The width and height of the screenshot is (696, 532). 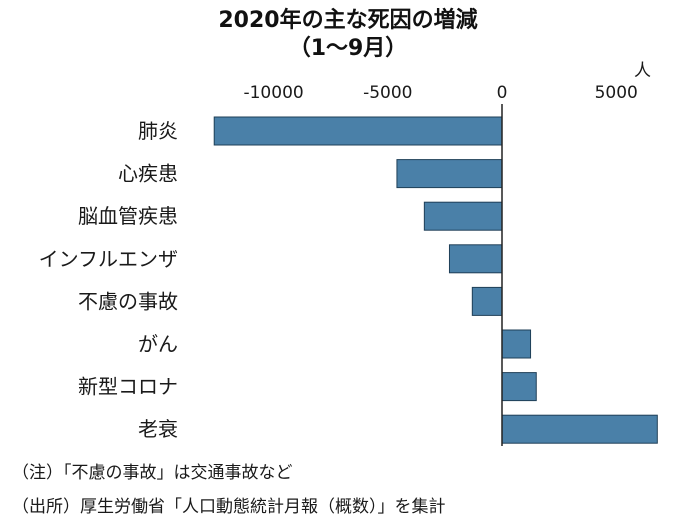 I want to click on category-label: 老衰, so click(x=158, y=429).